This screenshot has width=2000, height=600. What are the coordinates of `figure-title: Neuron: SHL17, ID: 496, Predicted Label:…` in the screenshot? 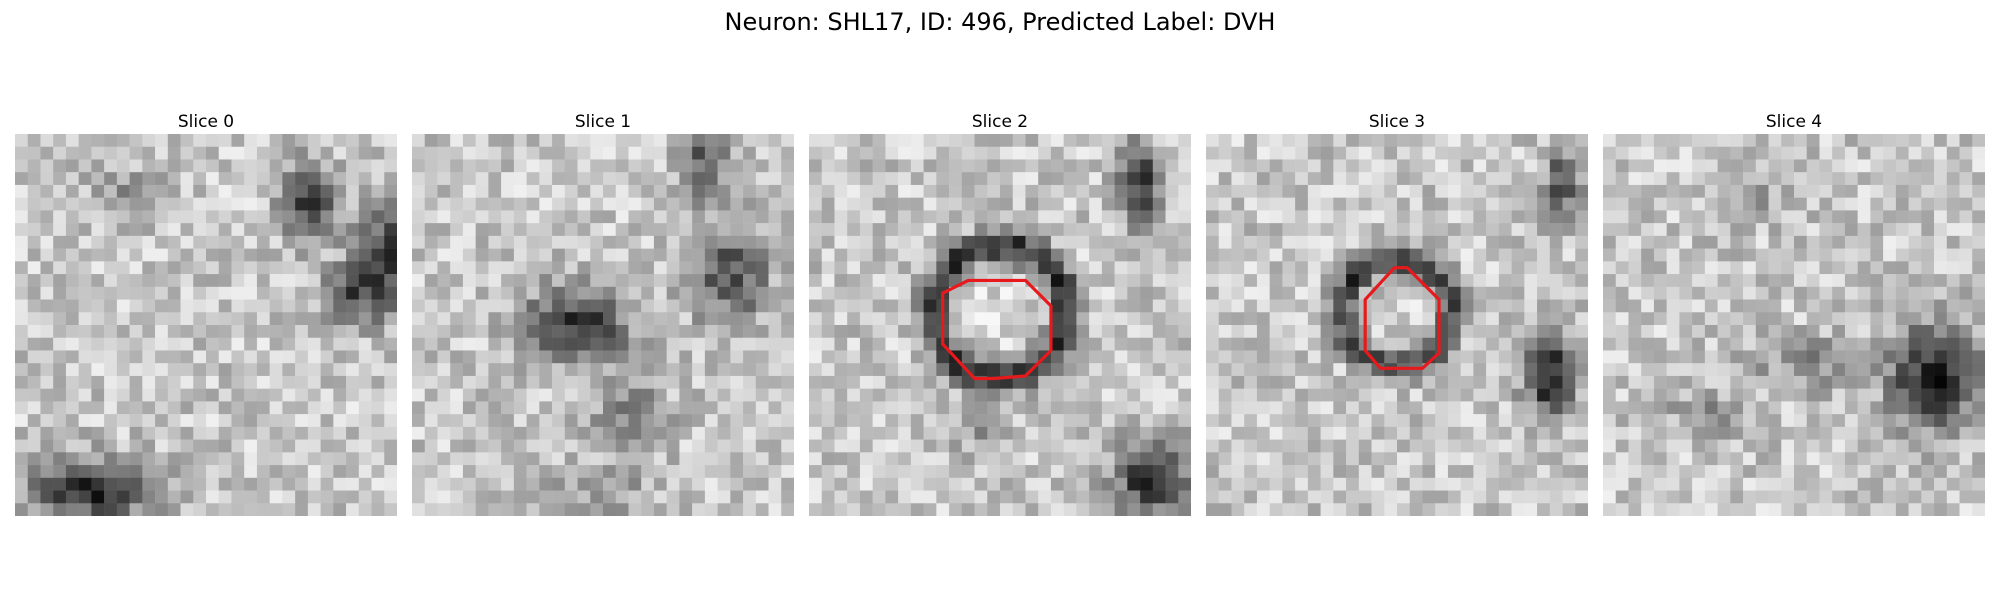 It's located at (1000, 22).